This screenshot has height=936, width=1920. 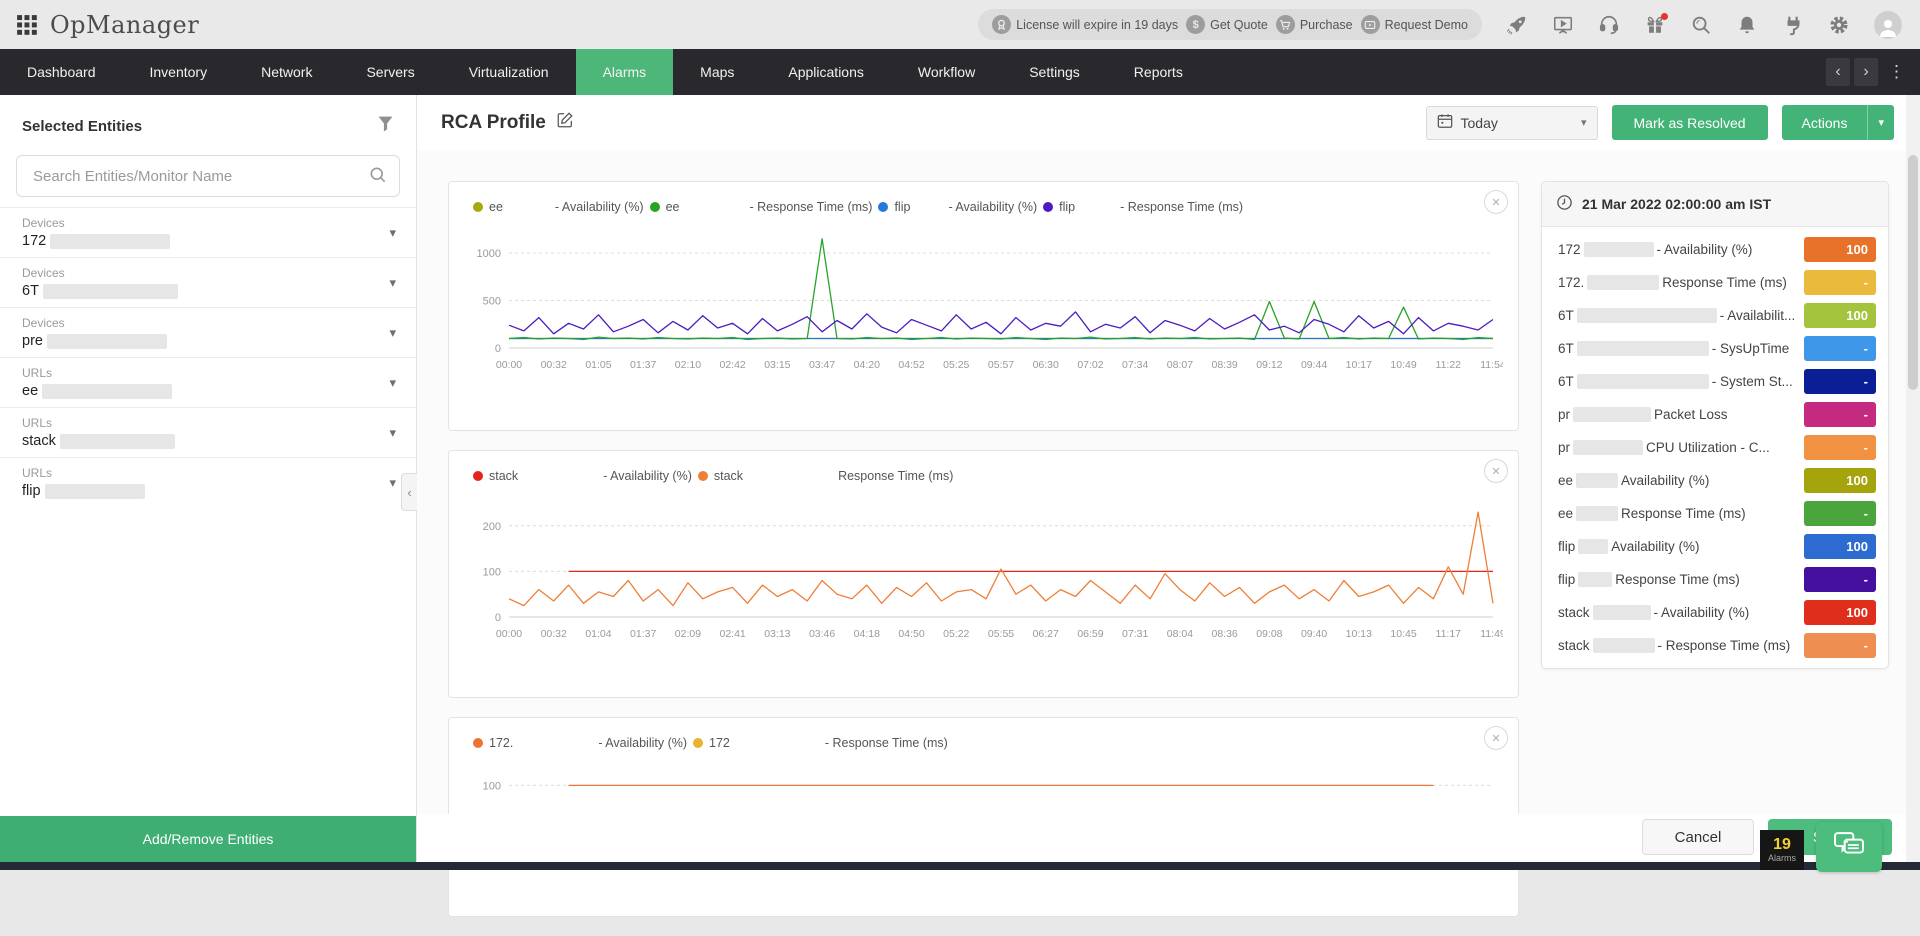 What do you see at coordinates (208, 232) in the screenshot?
I see `entity-item-172: Devices 172 ▾` at bounding box center [208, 232].